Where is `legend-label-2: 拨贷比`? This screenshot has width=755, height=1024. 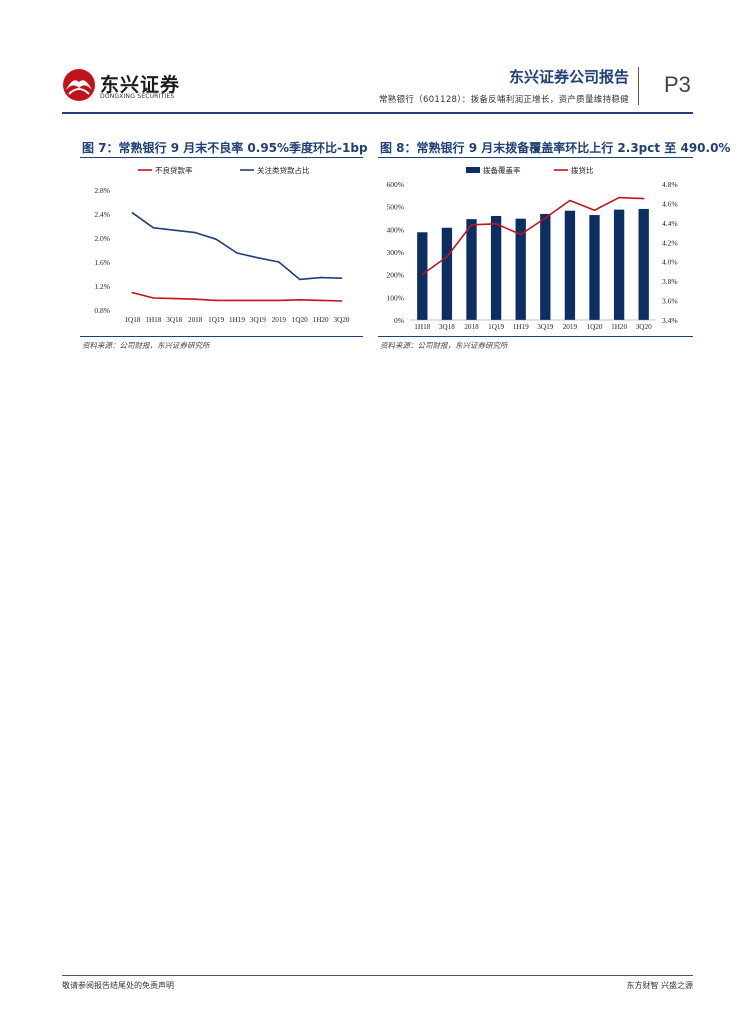
legend-label-2: 拨贷比 is located at coordinates (582, 170).